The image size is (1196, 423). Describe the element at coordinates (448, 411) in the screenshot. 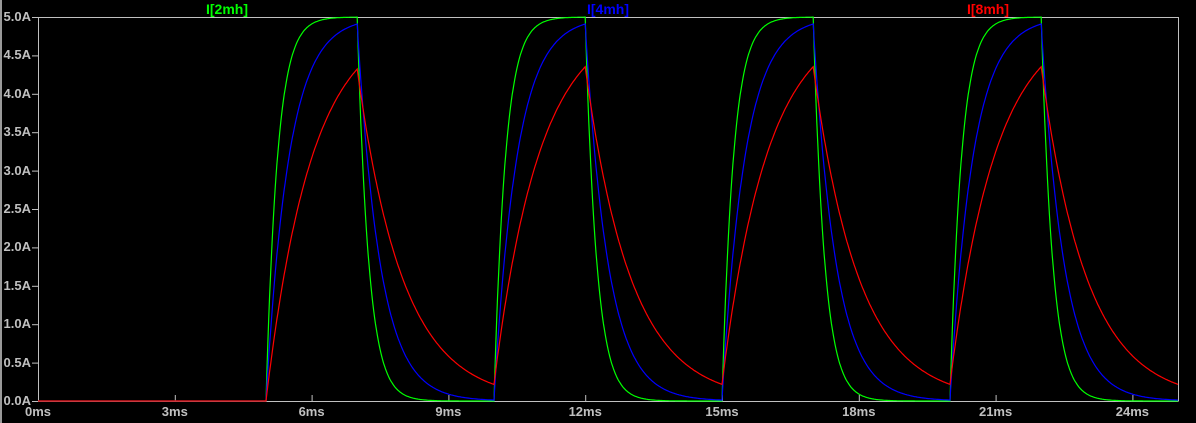

I see `x-tick-label: 9ms` at that location.